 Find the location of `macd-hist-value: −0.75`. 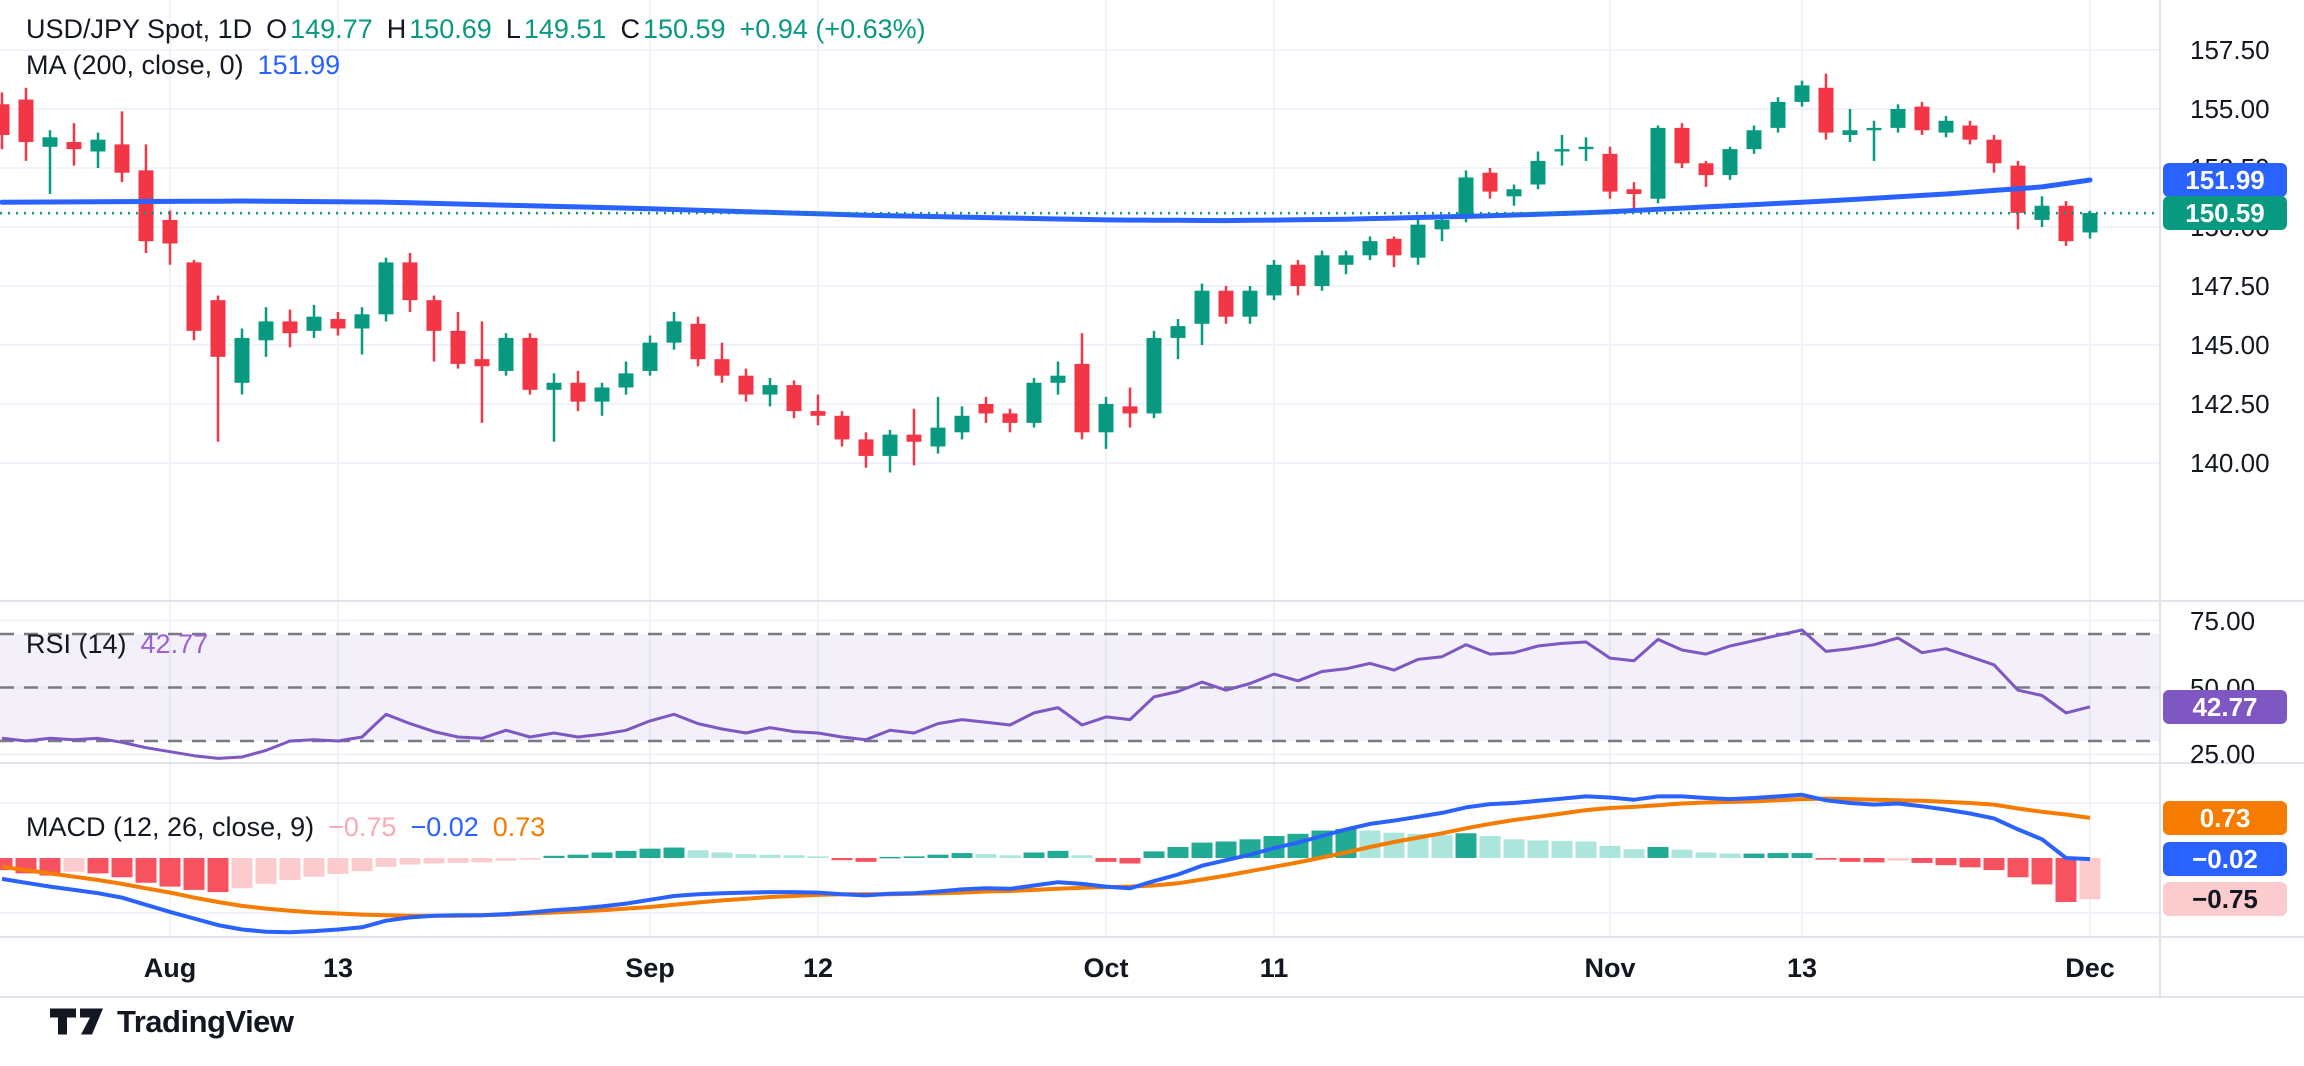

macd-hist-value: −0.75 is located at coordinates (362, 827).